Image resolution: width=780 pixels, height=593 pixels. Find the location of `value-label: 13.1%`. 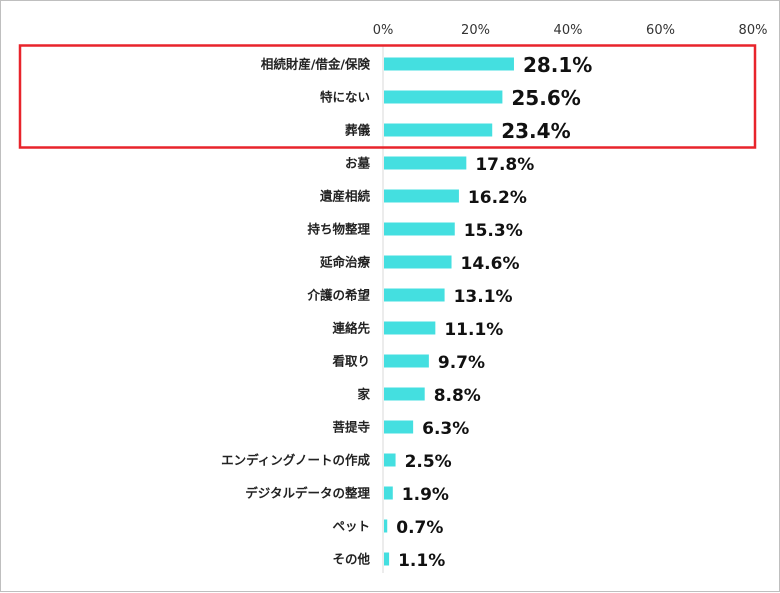

value-label: 13.1% is located at coordinates (483, 297).